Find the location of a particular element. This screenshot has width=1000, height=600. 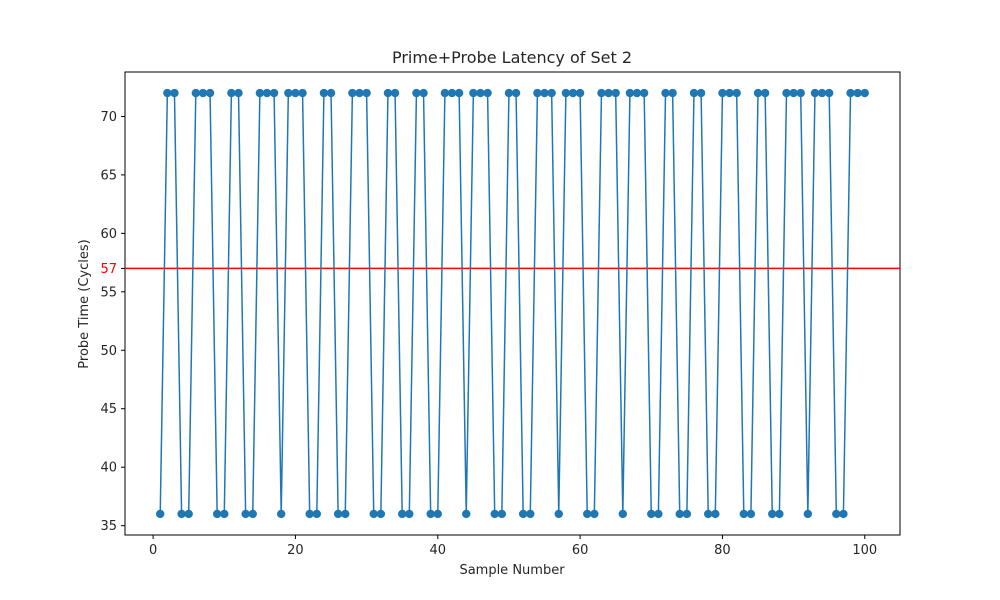

y-tick-label: 35 is located at coordinates (108, 526).